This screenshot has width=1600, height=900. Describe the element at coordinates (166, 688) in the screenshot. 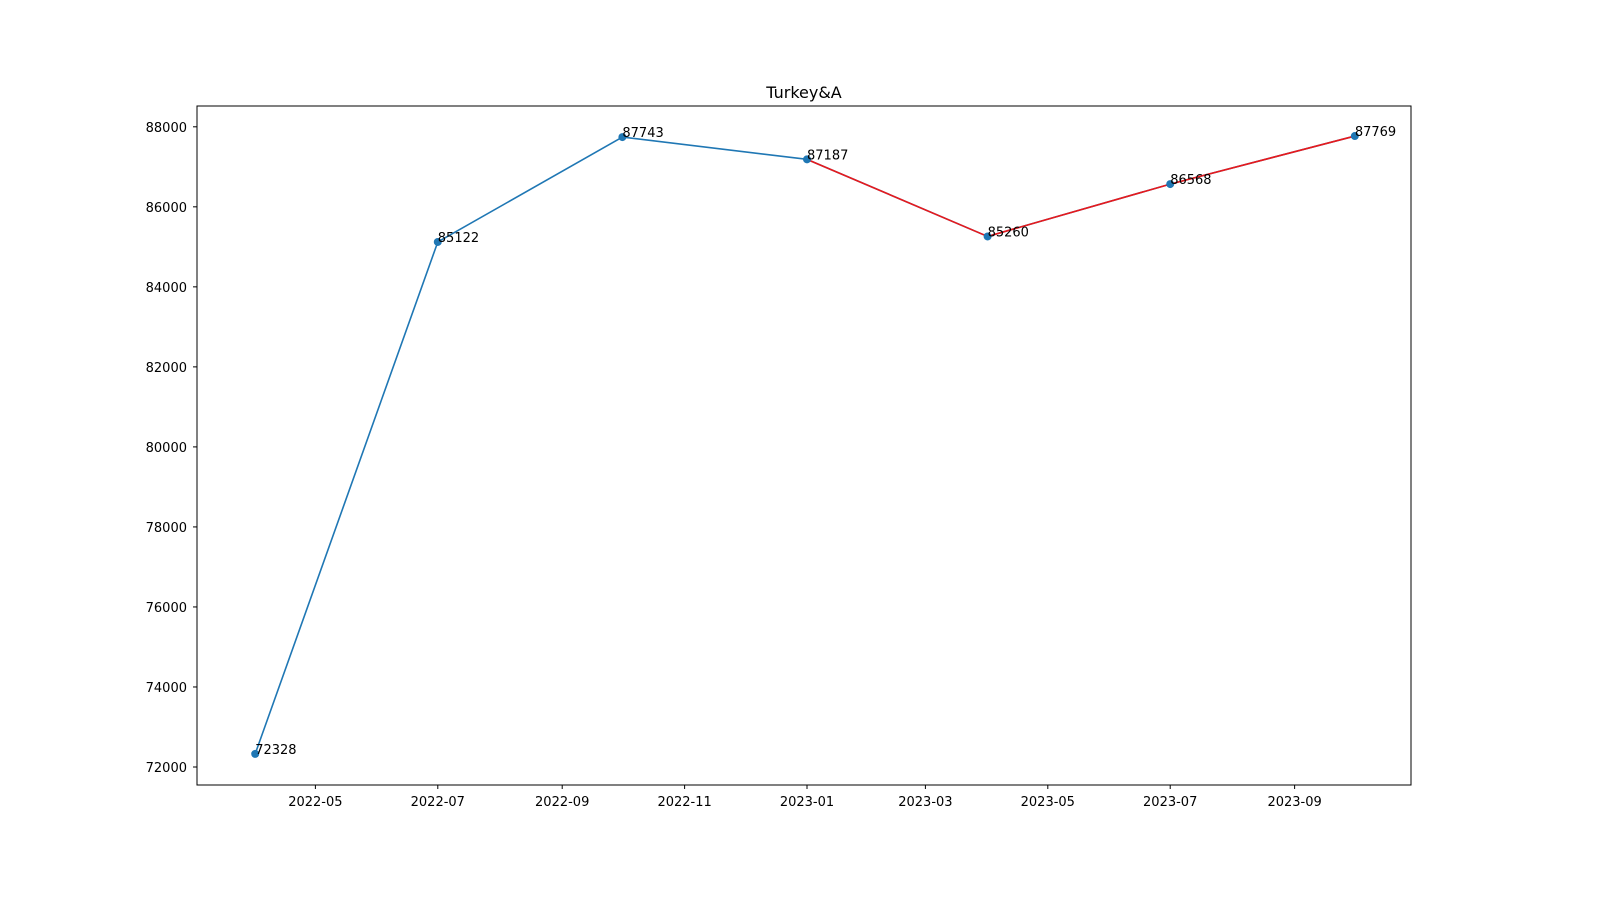

I see `y-tick-label: 74000` at that location.